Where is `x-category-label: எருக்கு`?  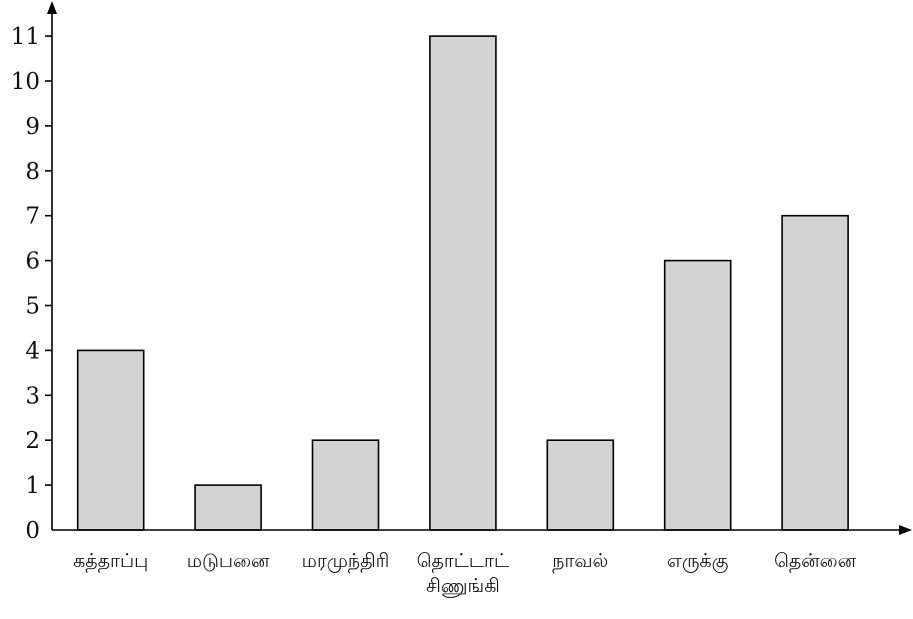 x-category-label: எருக்கு is located at coordinates (698, 561).